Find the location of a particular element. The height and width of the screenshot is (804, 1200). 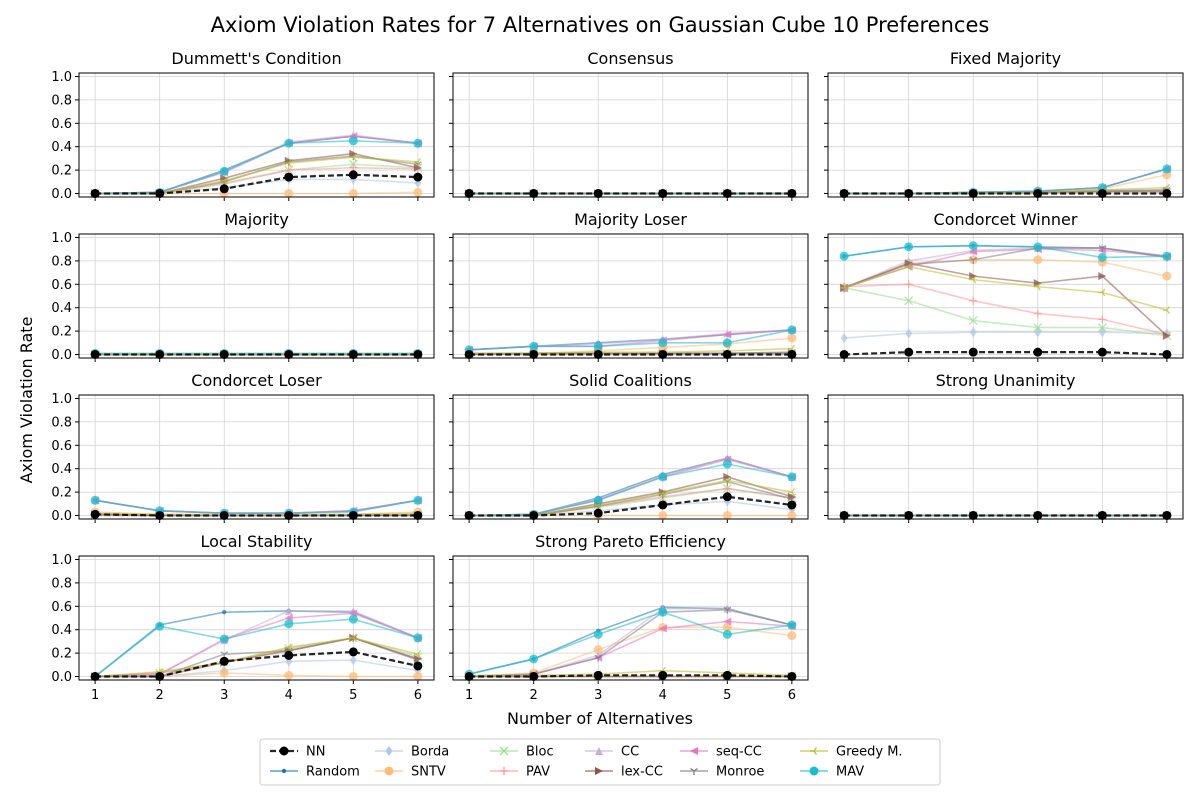

legend-entry-random: Random is located at coordinates (315, 772).